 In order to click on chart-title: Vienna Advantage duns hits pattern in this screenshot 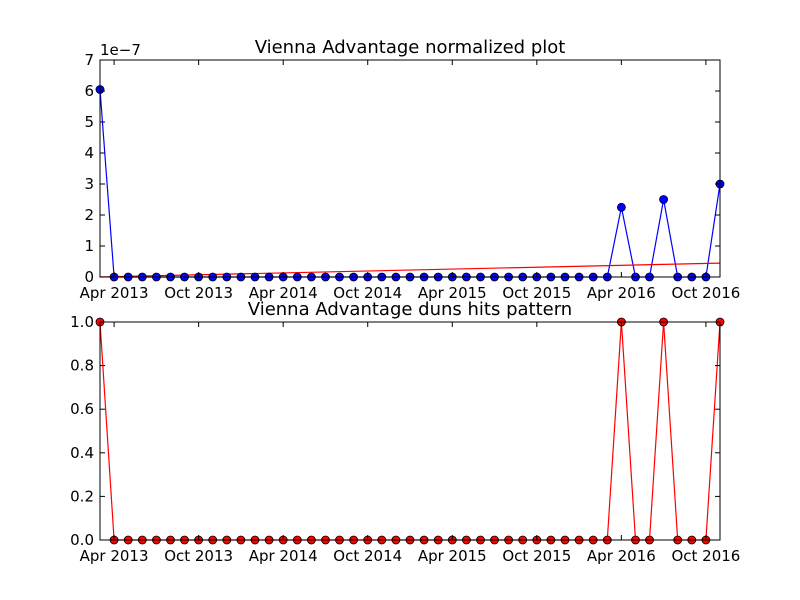, I will do `click(410, 309)`.